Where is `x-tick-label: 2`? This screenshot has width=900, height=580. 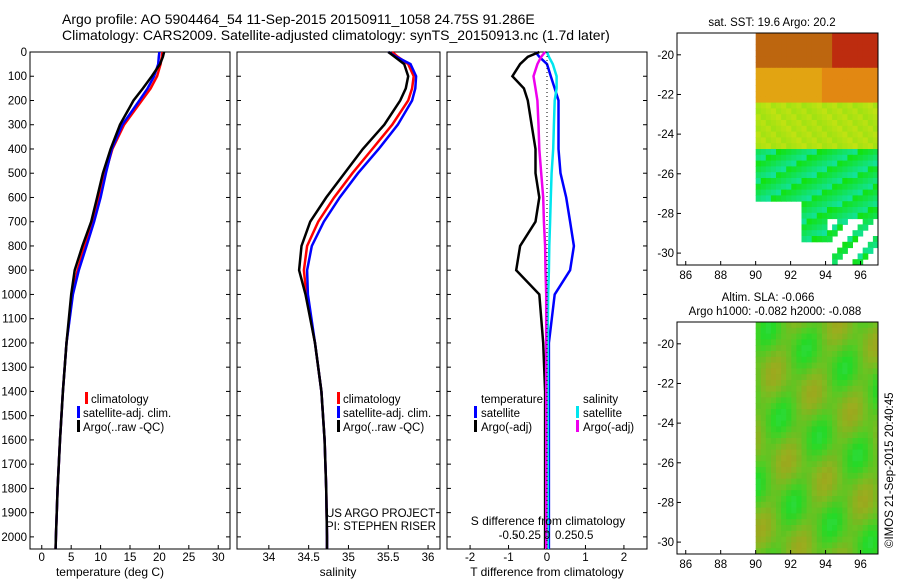
x-tick-label: 2 is located at coordinates (624, 558).